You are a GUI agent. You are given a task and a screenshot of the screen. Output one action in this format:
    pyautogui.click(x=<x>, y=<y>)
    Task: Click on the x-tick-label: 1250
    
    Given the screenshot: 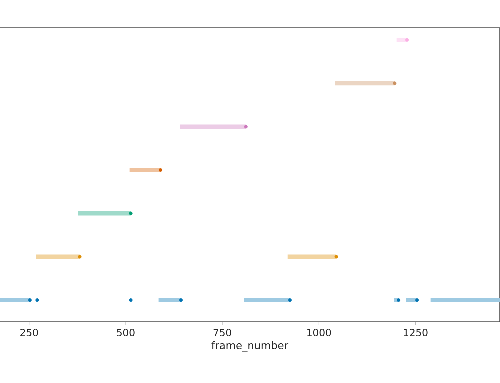 What is the action you would take?
    pyautogui.click(x=416, y=332)
    